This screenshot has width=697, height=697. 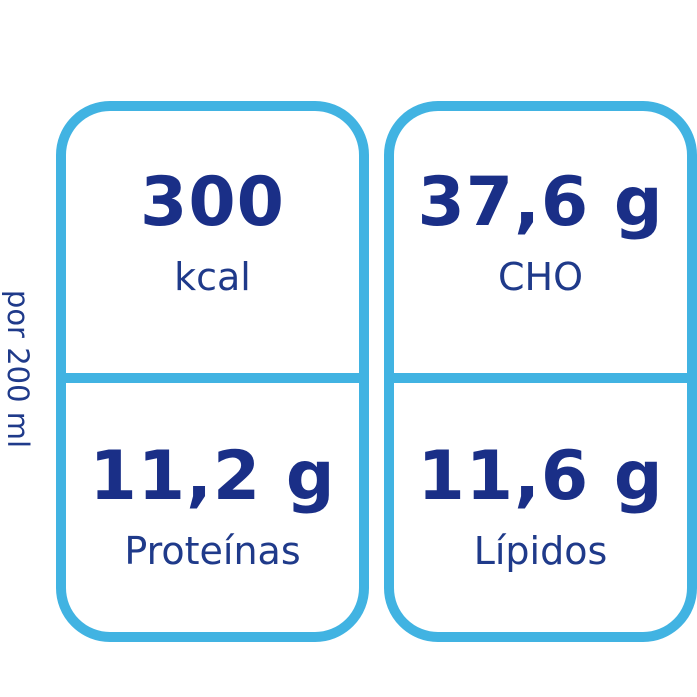 I want to click on nutrient-carbohydrate: 37,6 g CHO, so click(x=540, y=232).